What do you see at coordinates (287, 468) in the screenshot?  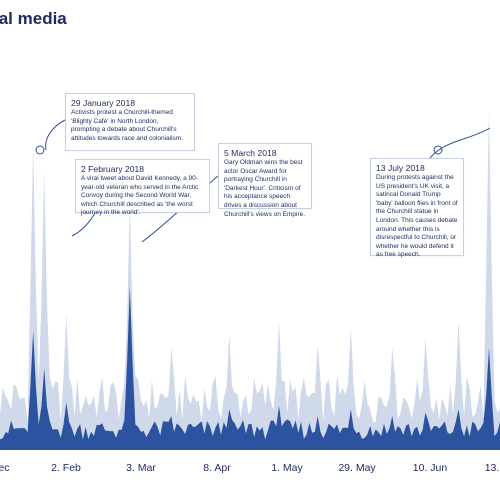 I see `x-tick-label: 1. May` at bounding box center [287, 468].